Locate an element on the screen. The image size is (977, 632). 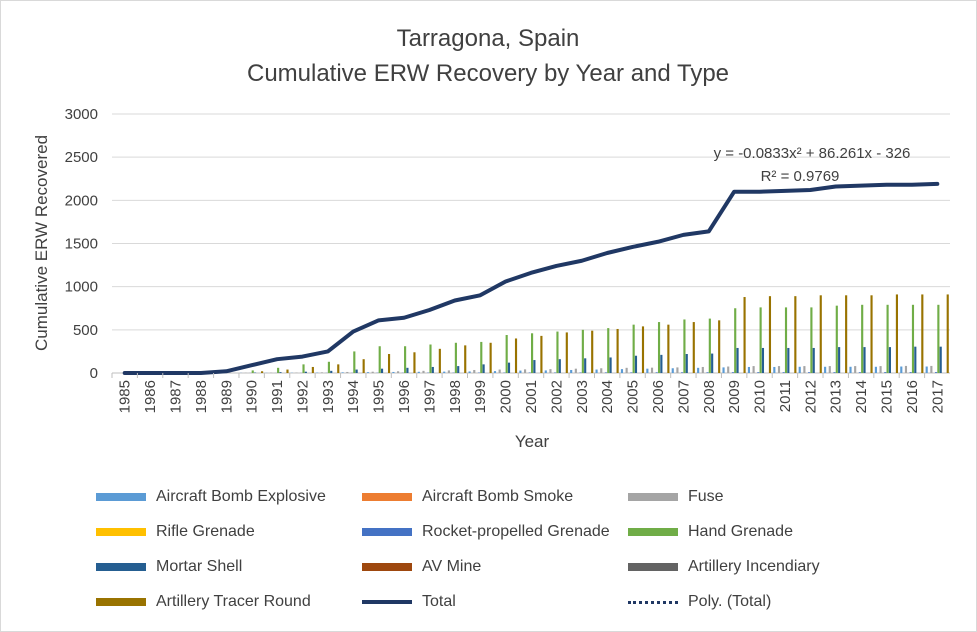
x-tick-label: 1991 is located at coordinates (277, 396).